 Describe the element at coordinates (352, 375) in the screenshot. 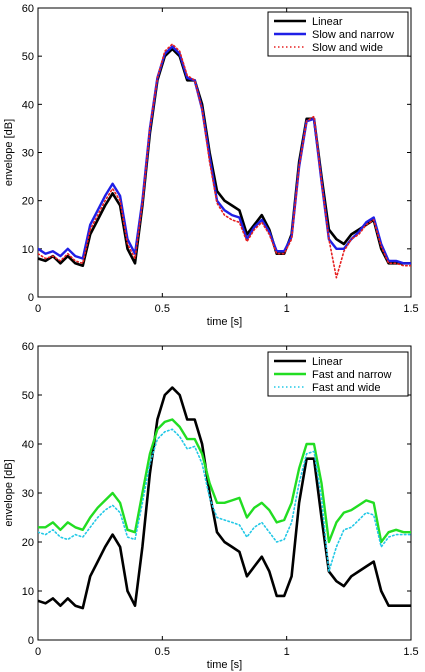

I see `legend-label: Fast and narrow` at that location.